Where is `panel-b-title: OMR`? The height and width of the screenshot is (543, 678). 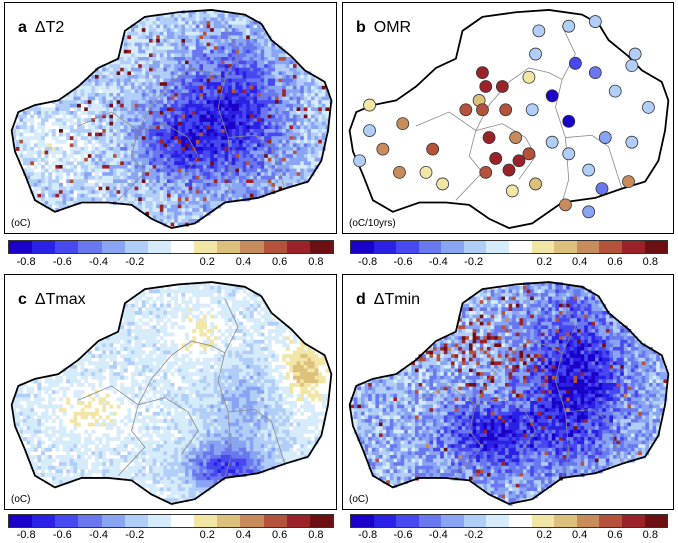
panel-b-title: OMR is located at coordinates (392, 27).